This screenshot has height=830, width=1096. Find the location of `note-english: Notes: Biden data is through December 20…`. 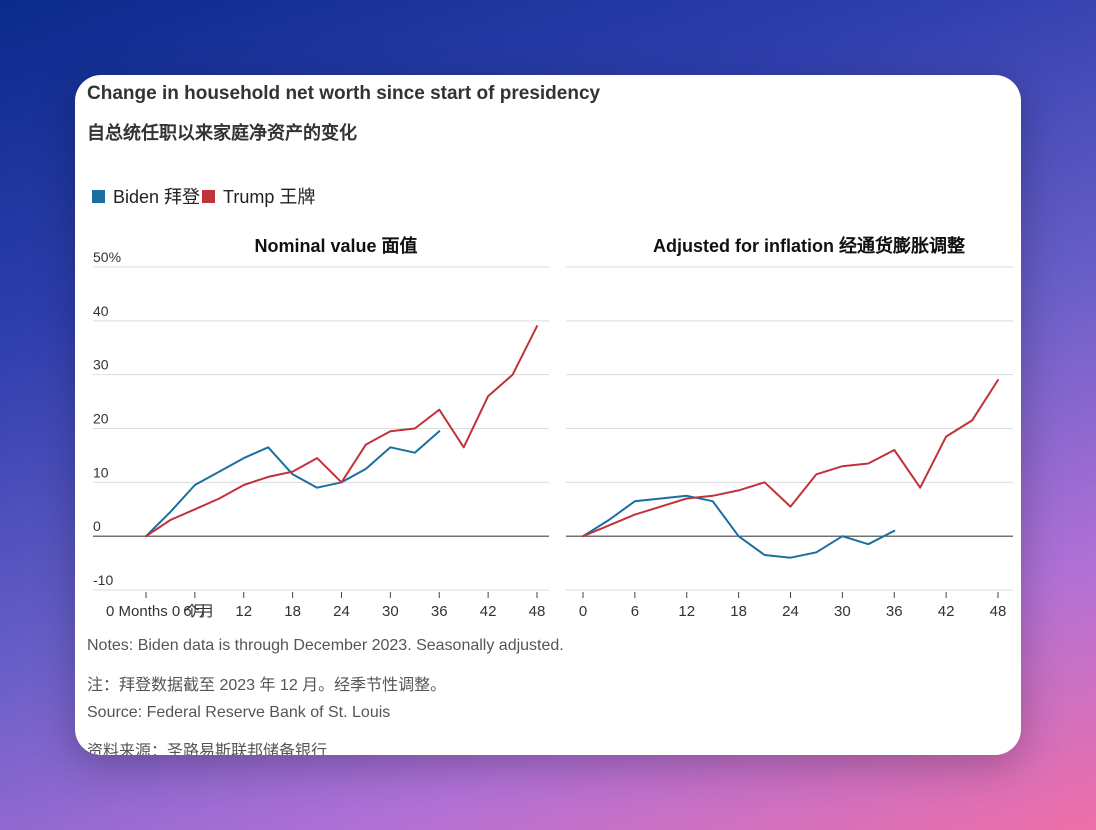

note-english: Notes: Biden data is through December 20… is located at coordinates (325, 645).